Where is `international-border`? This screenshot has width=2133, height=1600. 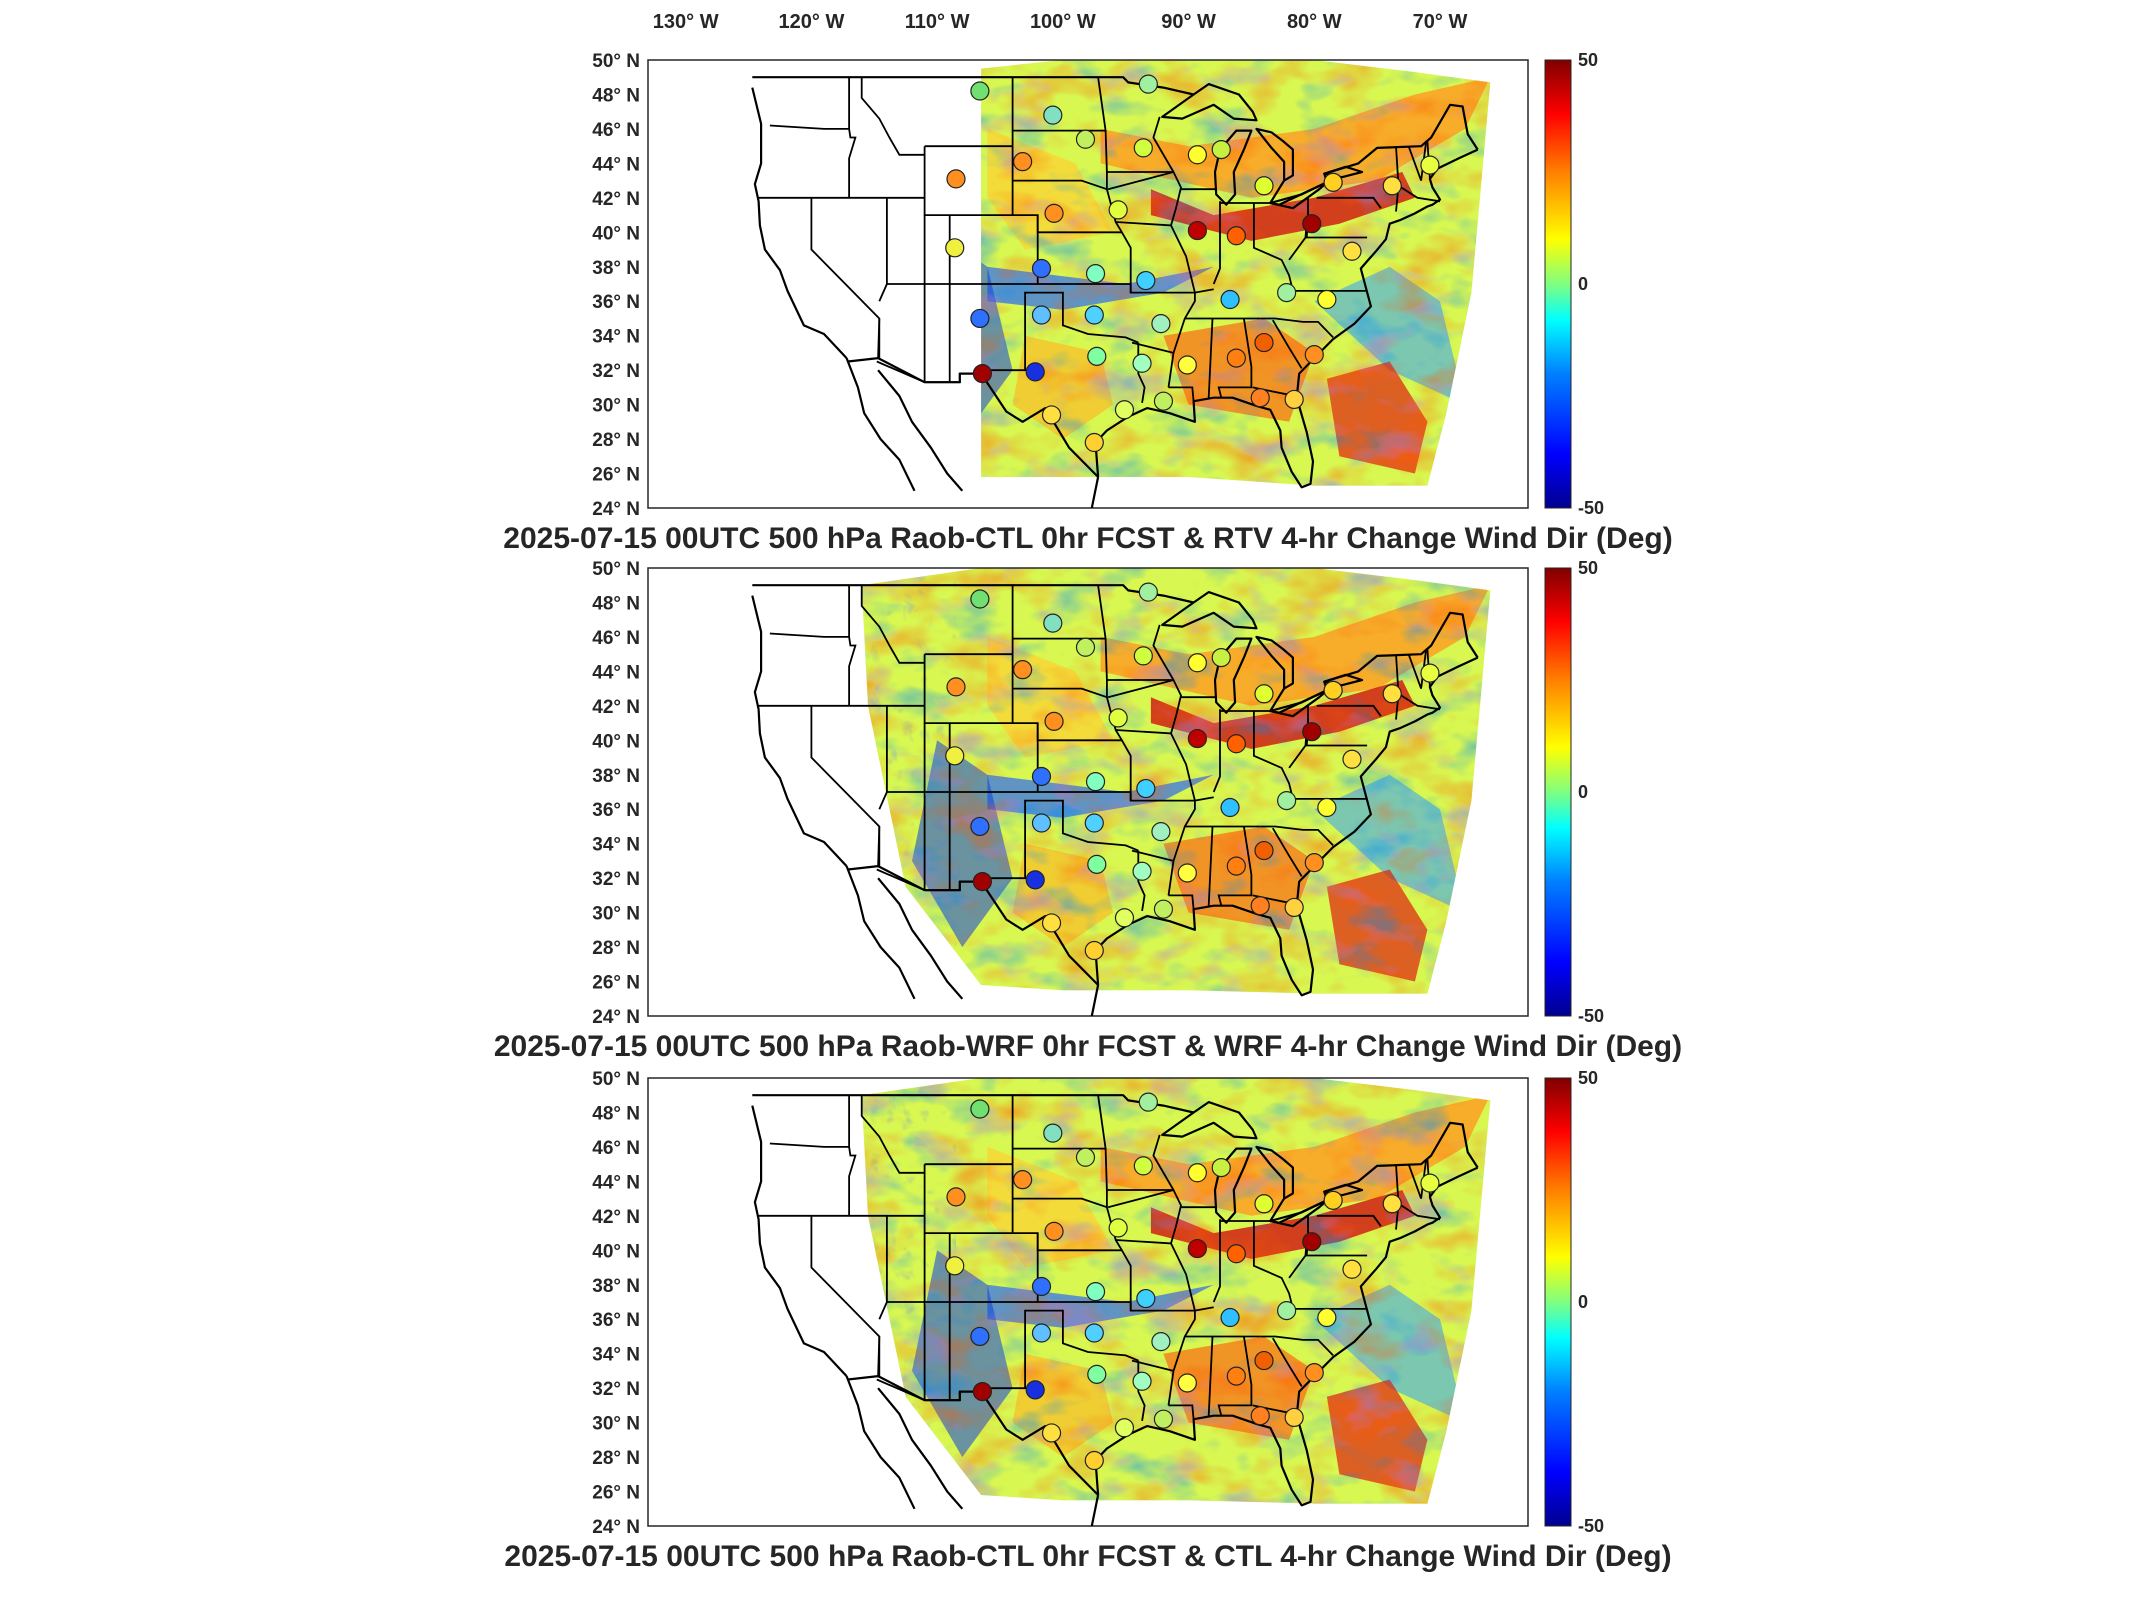 international-border is located at coordinates (973, 1104).